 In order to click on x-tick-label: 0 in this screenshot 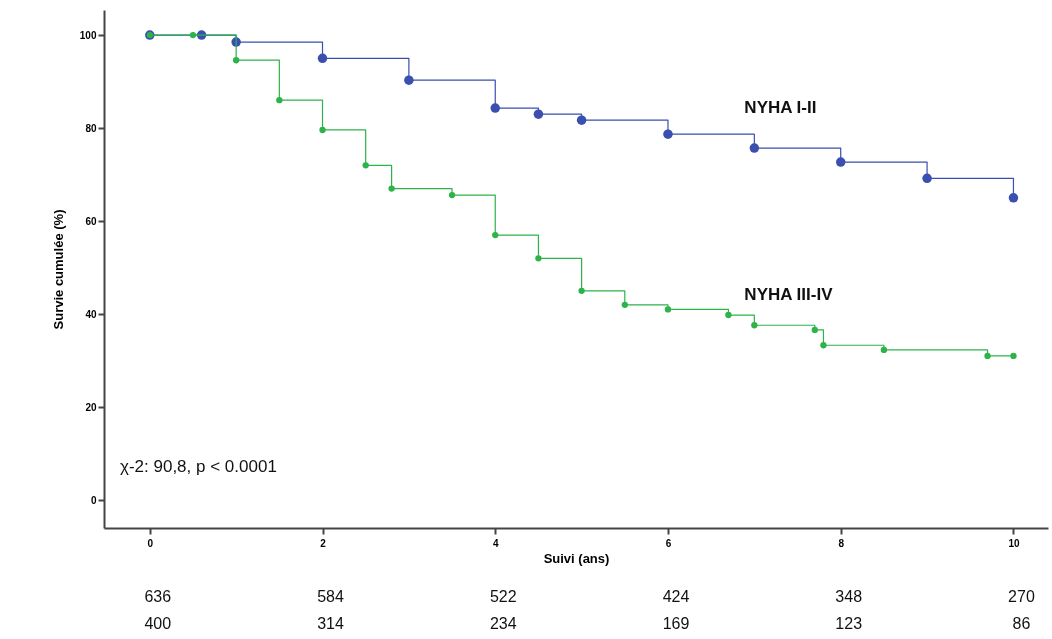, I will do `click(150, 543)`.